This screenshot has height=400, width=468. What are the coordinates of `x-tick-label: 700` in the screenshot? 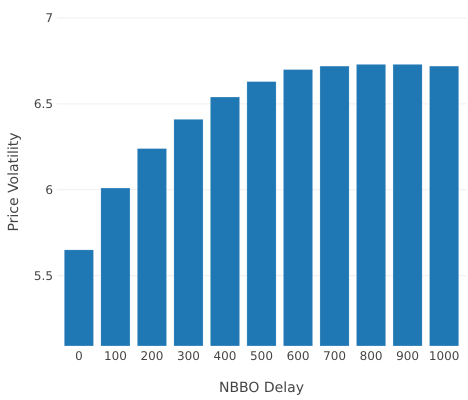 It's located at (334, 356).